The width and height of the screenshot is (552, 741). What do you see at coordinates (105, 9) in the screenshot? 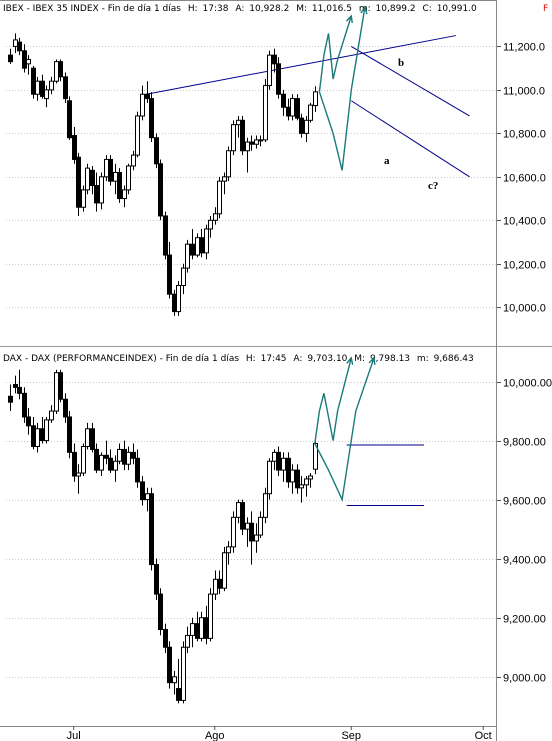
I see `ibex-header-sep2: -` at bounding box center [105, 9].